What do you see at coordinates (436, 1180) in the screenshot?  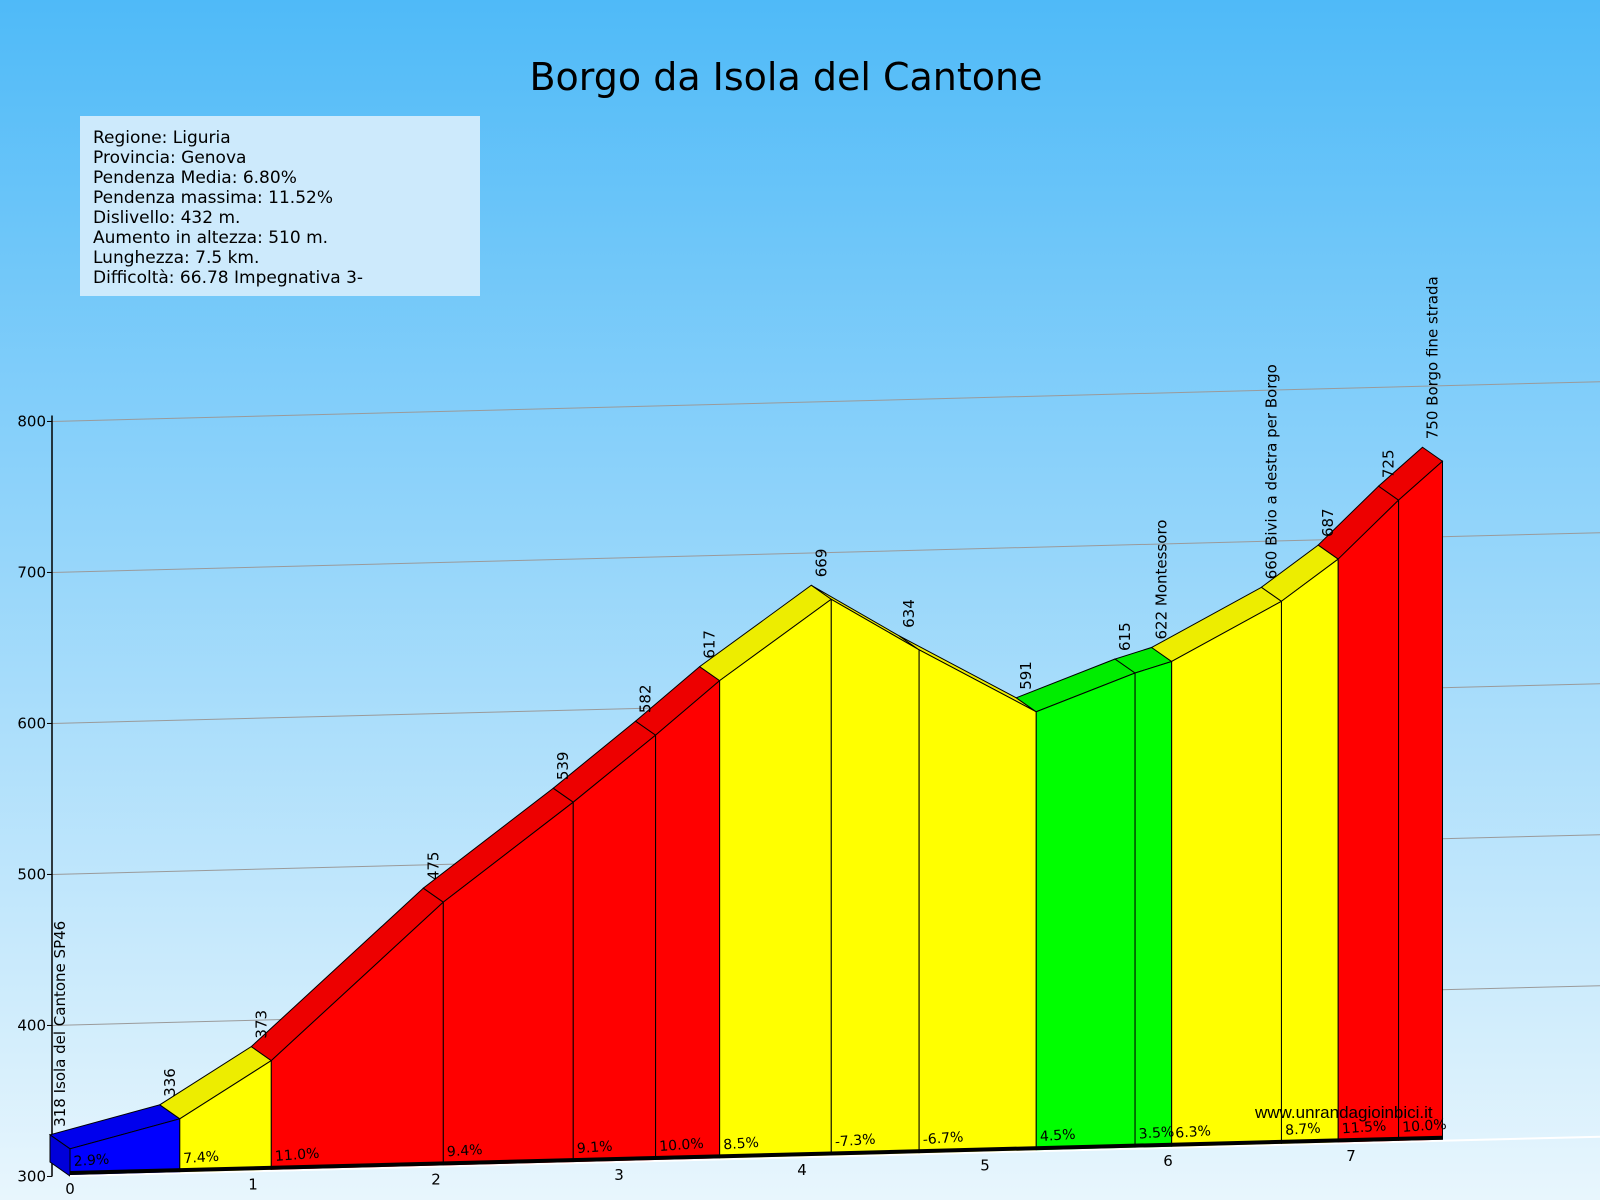 I see `x-tick-label-2: 2` at bounding box center [436, 1180].